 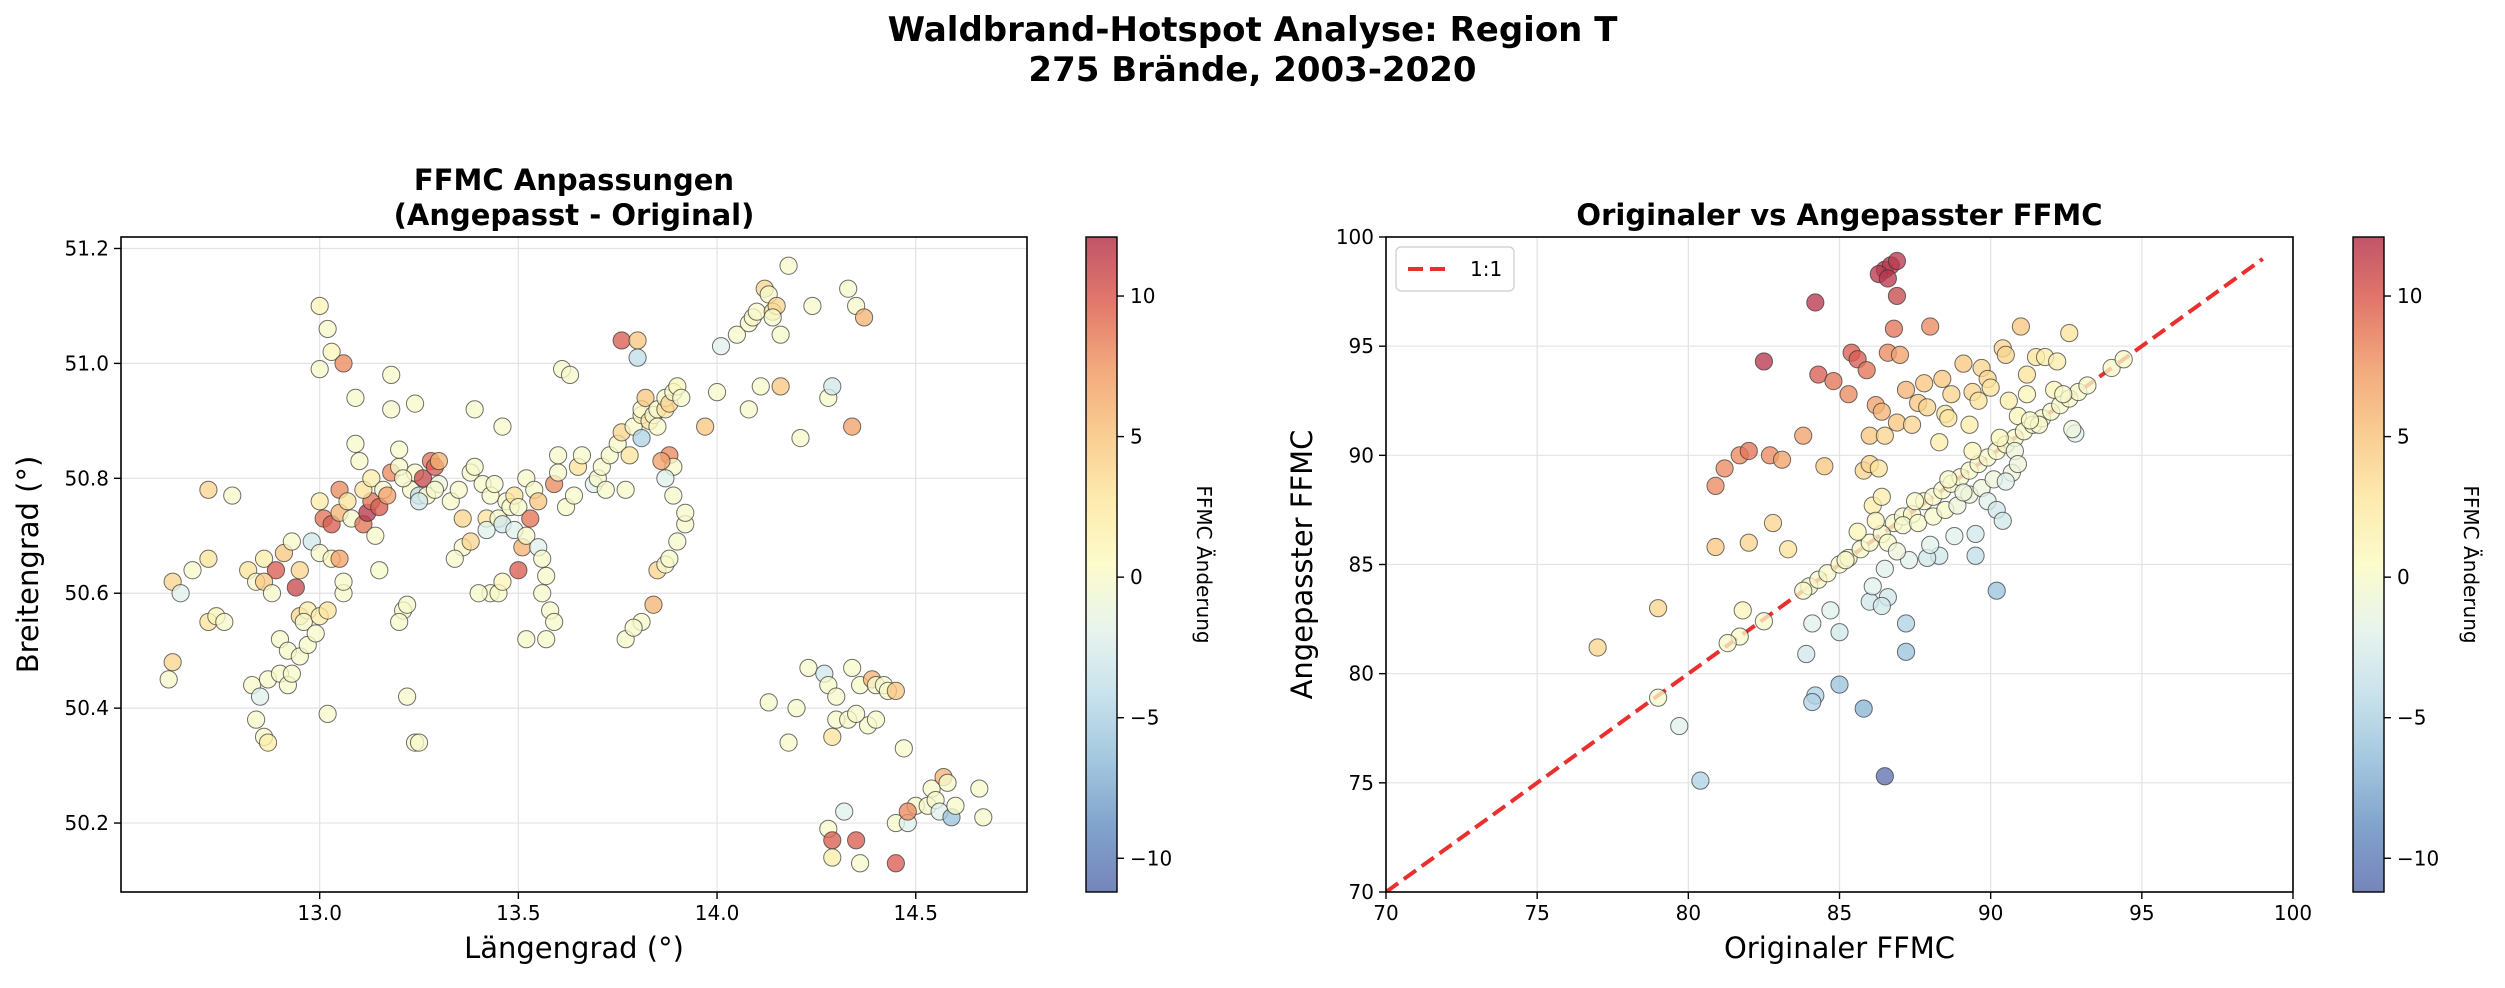 What do you see at coordinates (1361, 346) in the screenshot?
I see `y-tick-label: 95` at bounding box center [1361, 346].